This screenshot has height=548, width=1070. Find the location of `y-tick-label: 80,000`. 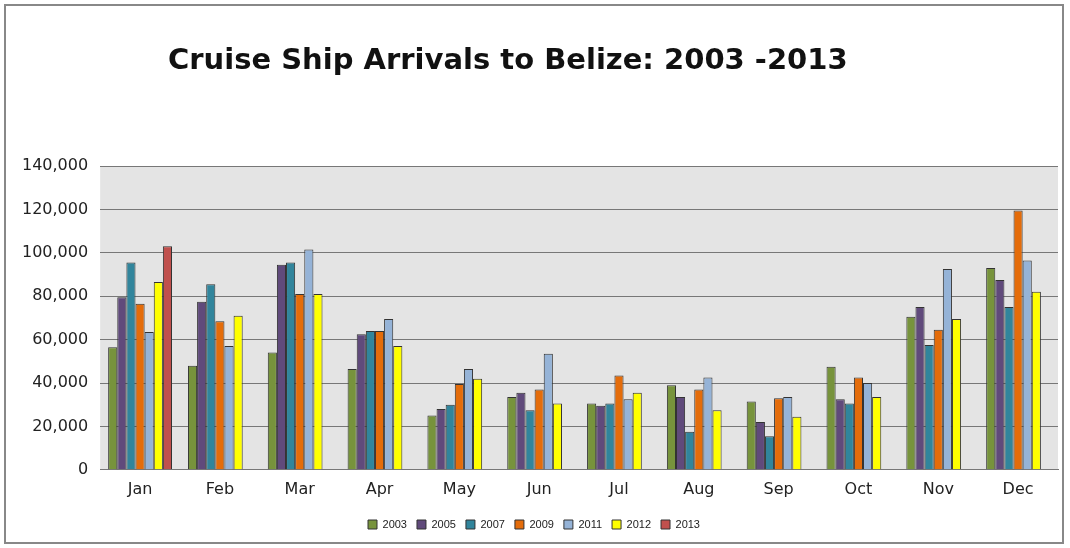

y-tick-label: 80,000 is located at coordinates (60, 295).